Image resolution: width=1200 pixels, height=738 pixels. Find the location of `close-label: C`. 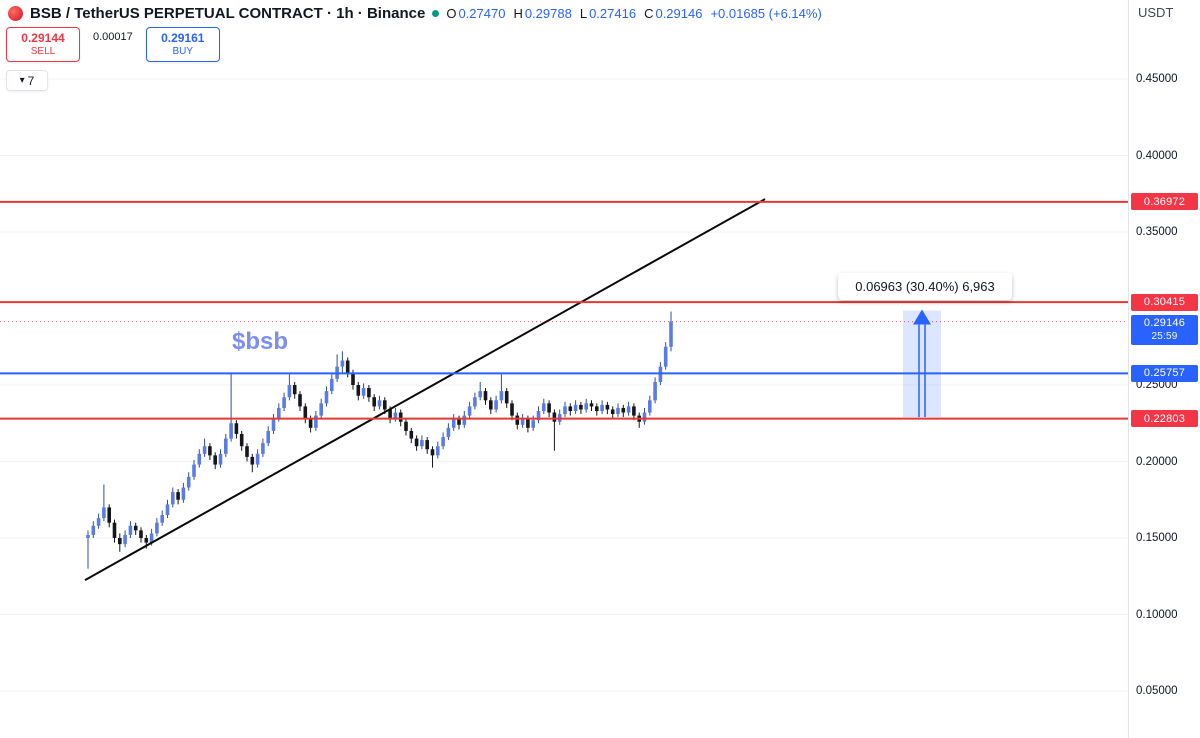

close-label: C is located at coordinates (649, 13).